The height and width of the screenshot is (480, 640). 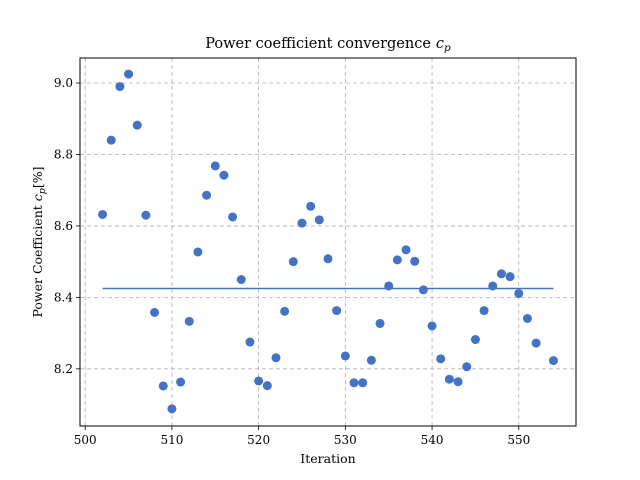 What do you see at coordinates (63, 83) in the screenshot?
I see `y-tick-label: 9.0` at bounding box center [63, 83].